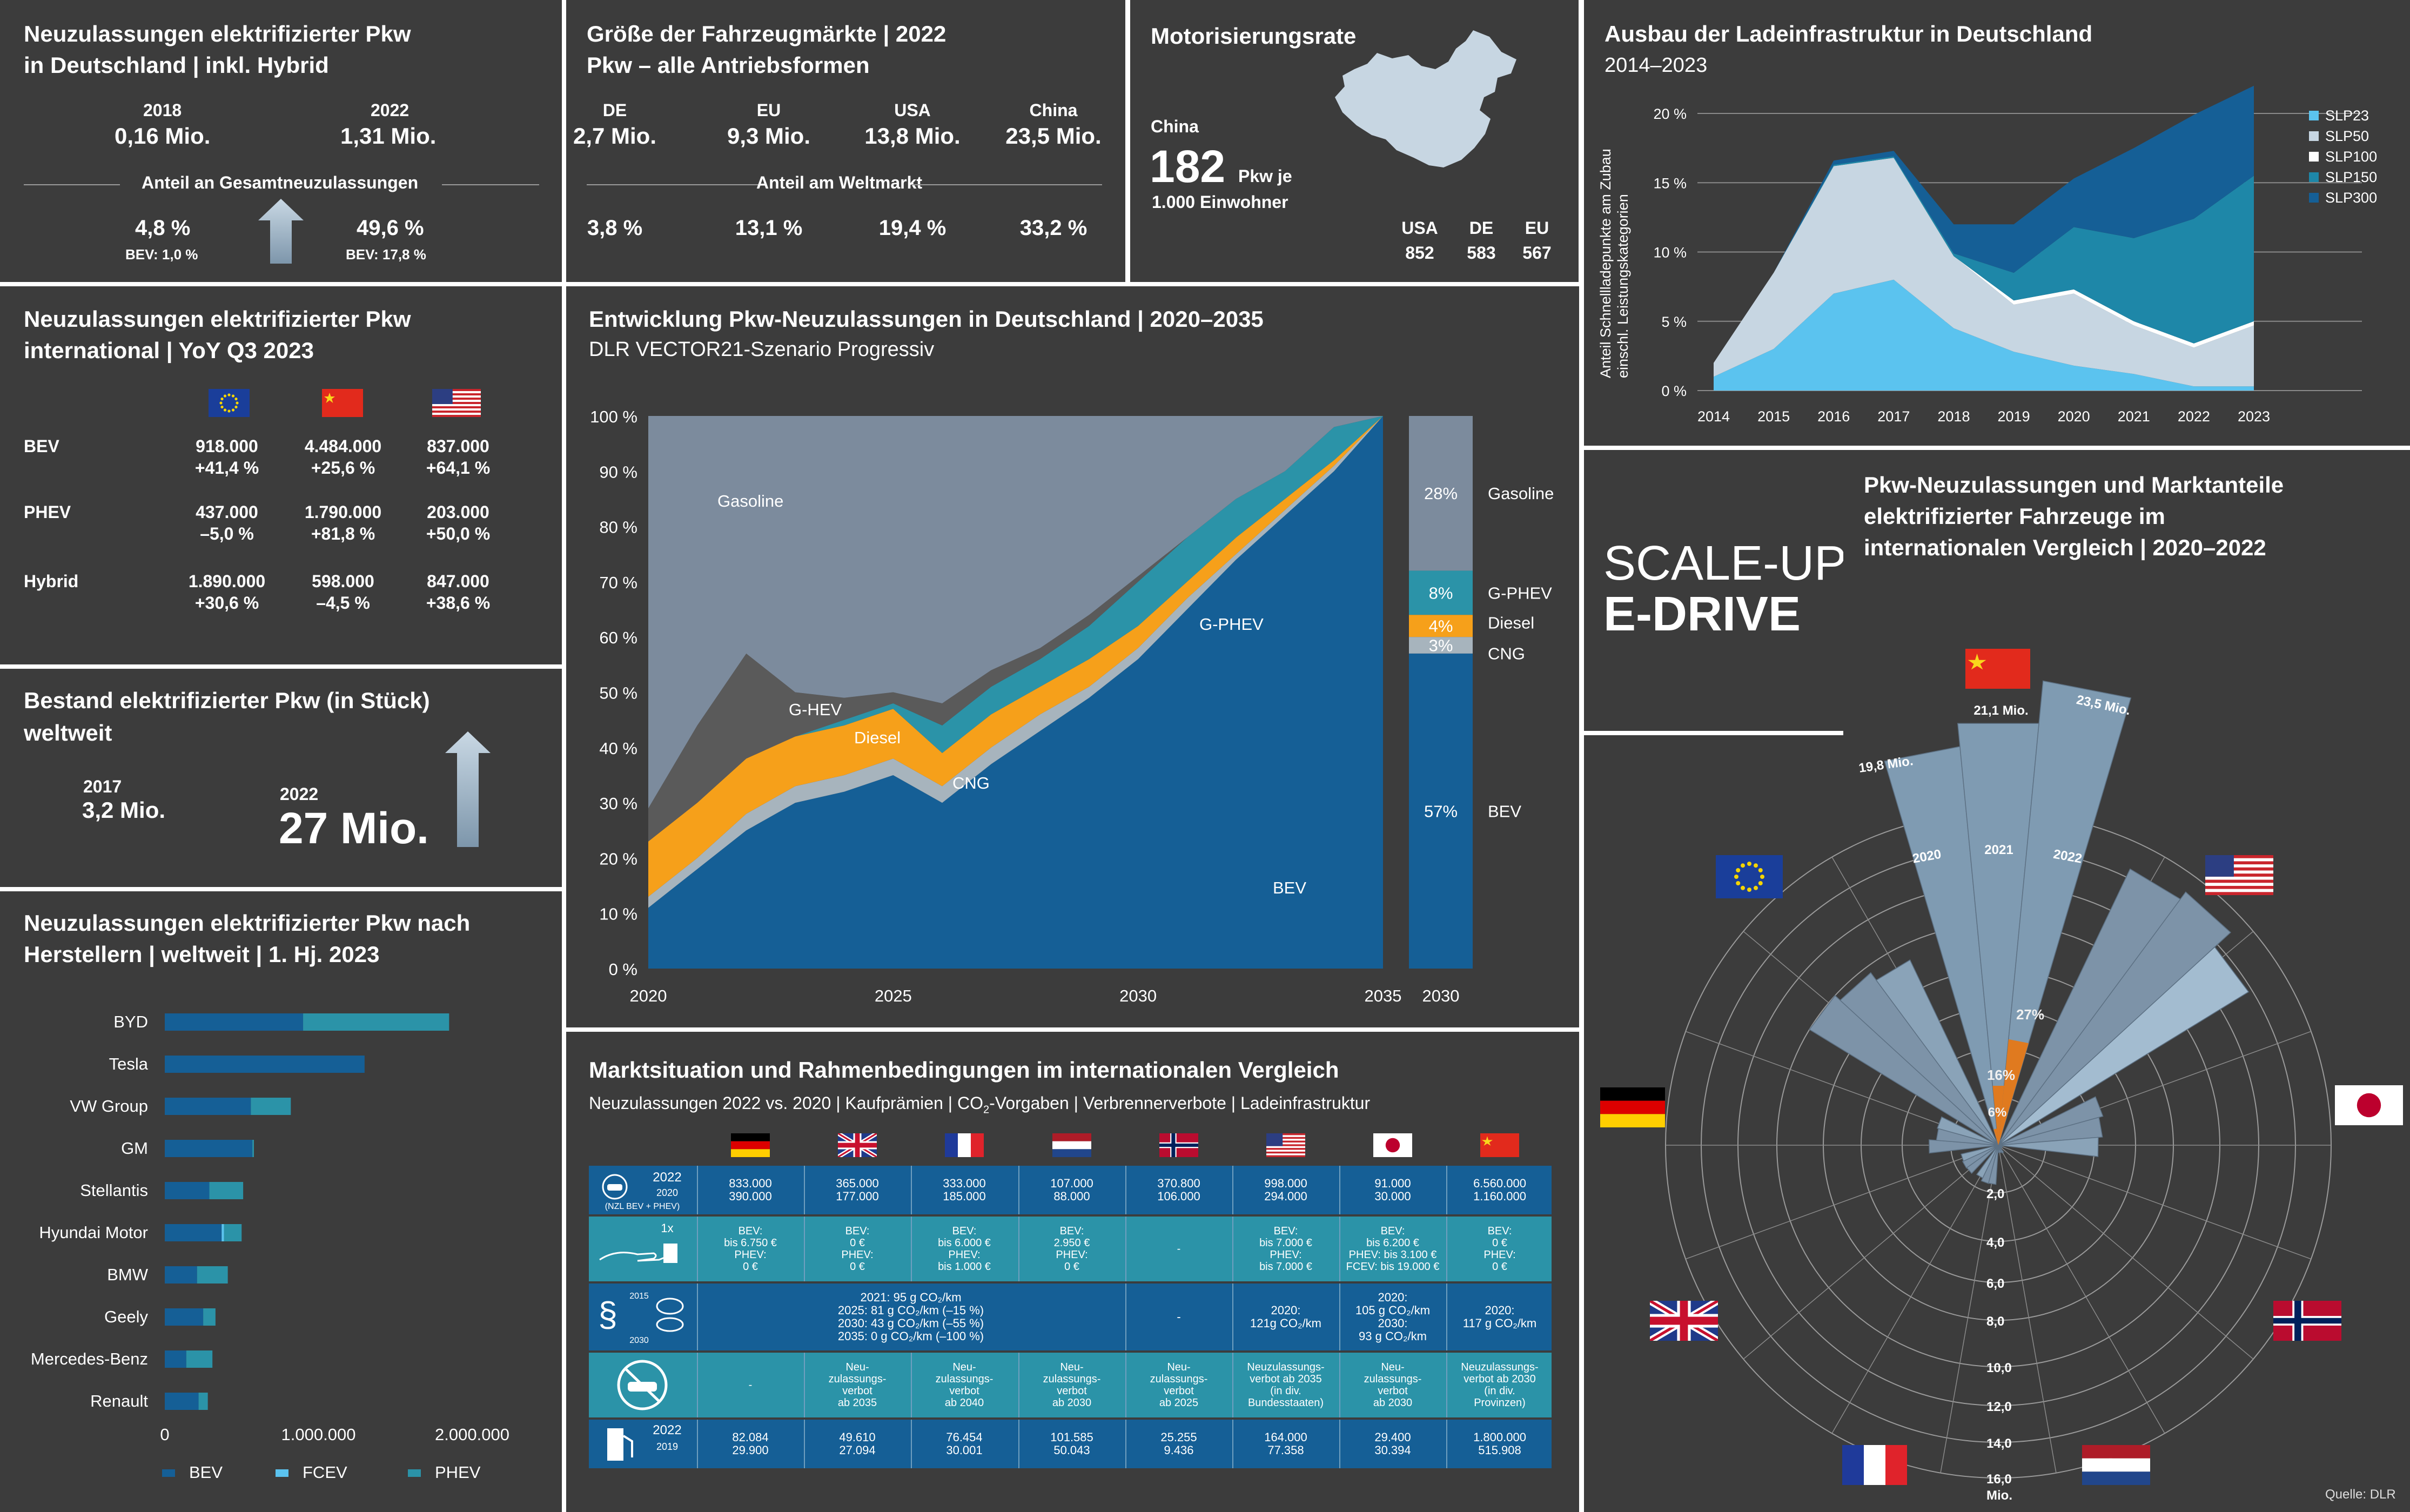 The width and height of the screenshot is (2410, 1512). What do you see at coordinates (667, 1447) in the screenshot?
I see `row-label: 2019` at bounding box center [667, 1447].